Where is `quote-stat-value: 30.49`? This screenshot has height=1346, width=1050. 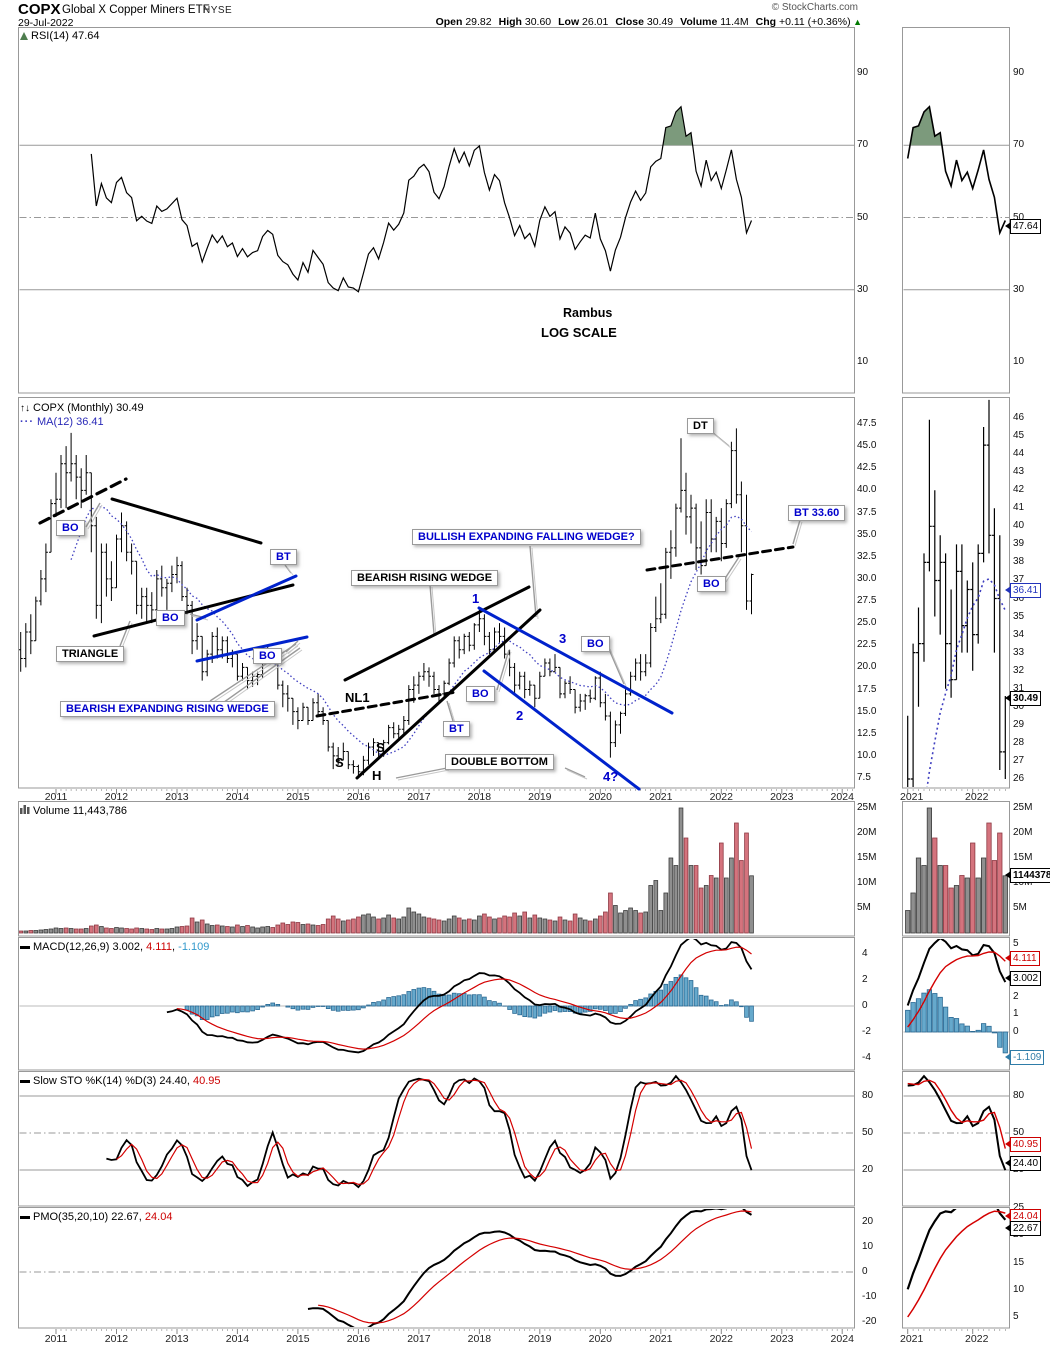
quote-stat-value: 30.49 is located at coordinates (658, 22).